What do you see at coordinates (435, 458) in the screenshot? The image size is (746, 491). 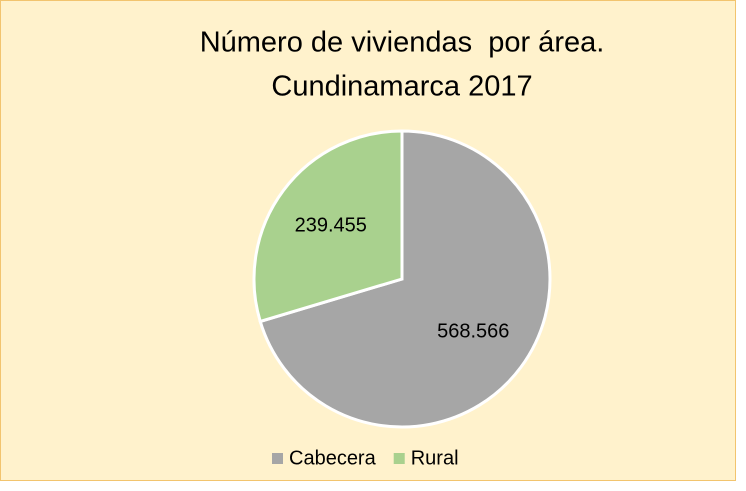 I see `legend-label: Rural` at bounding box center [435, 458].